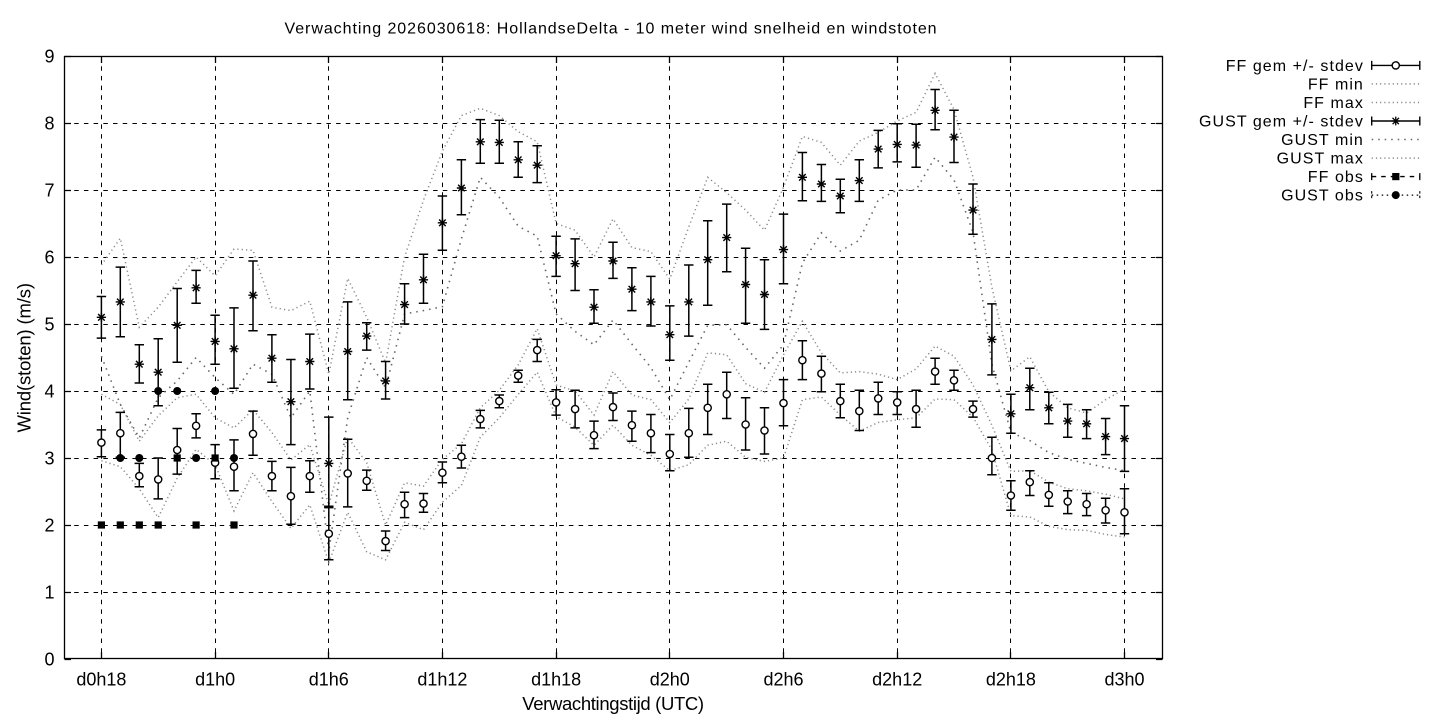 Image resolution: width=1440 pixels, height=720 pixels. I want to click on svg-text: 0, so click(49, 659).